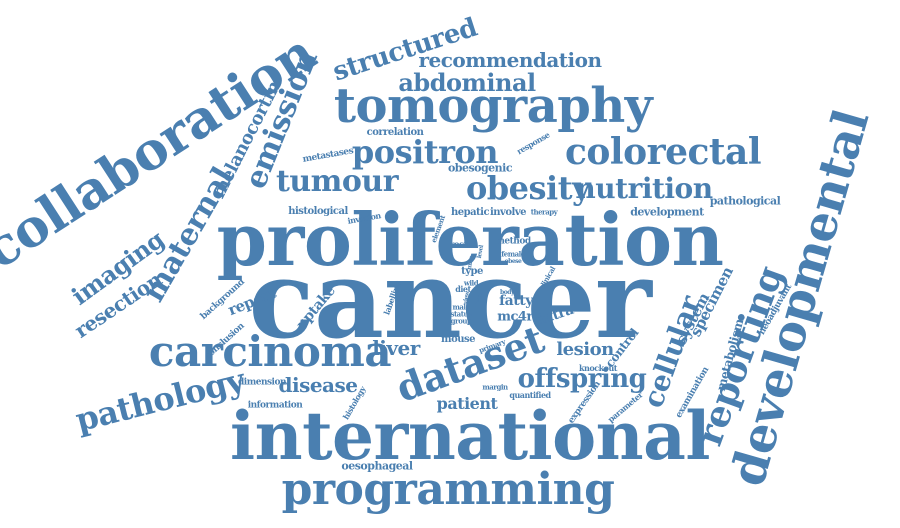  I want to click on word-male: male, so click(461, 307).